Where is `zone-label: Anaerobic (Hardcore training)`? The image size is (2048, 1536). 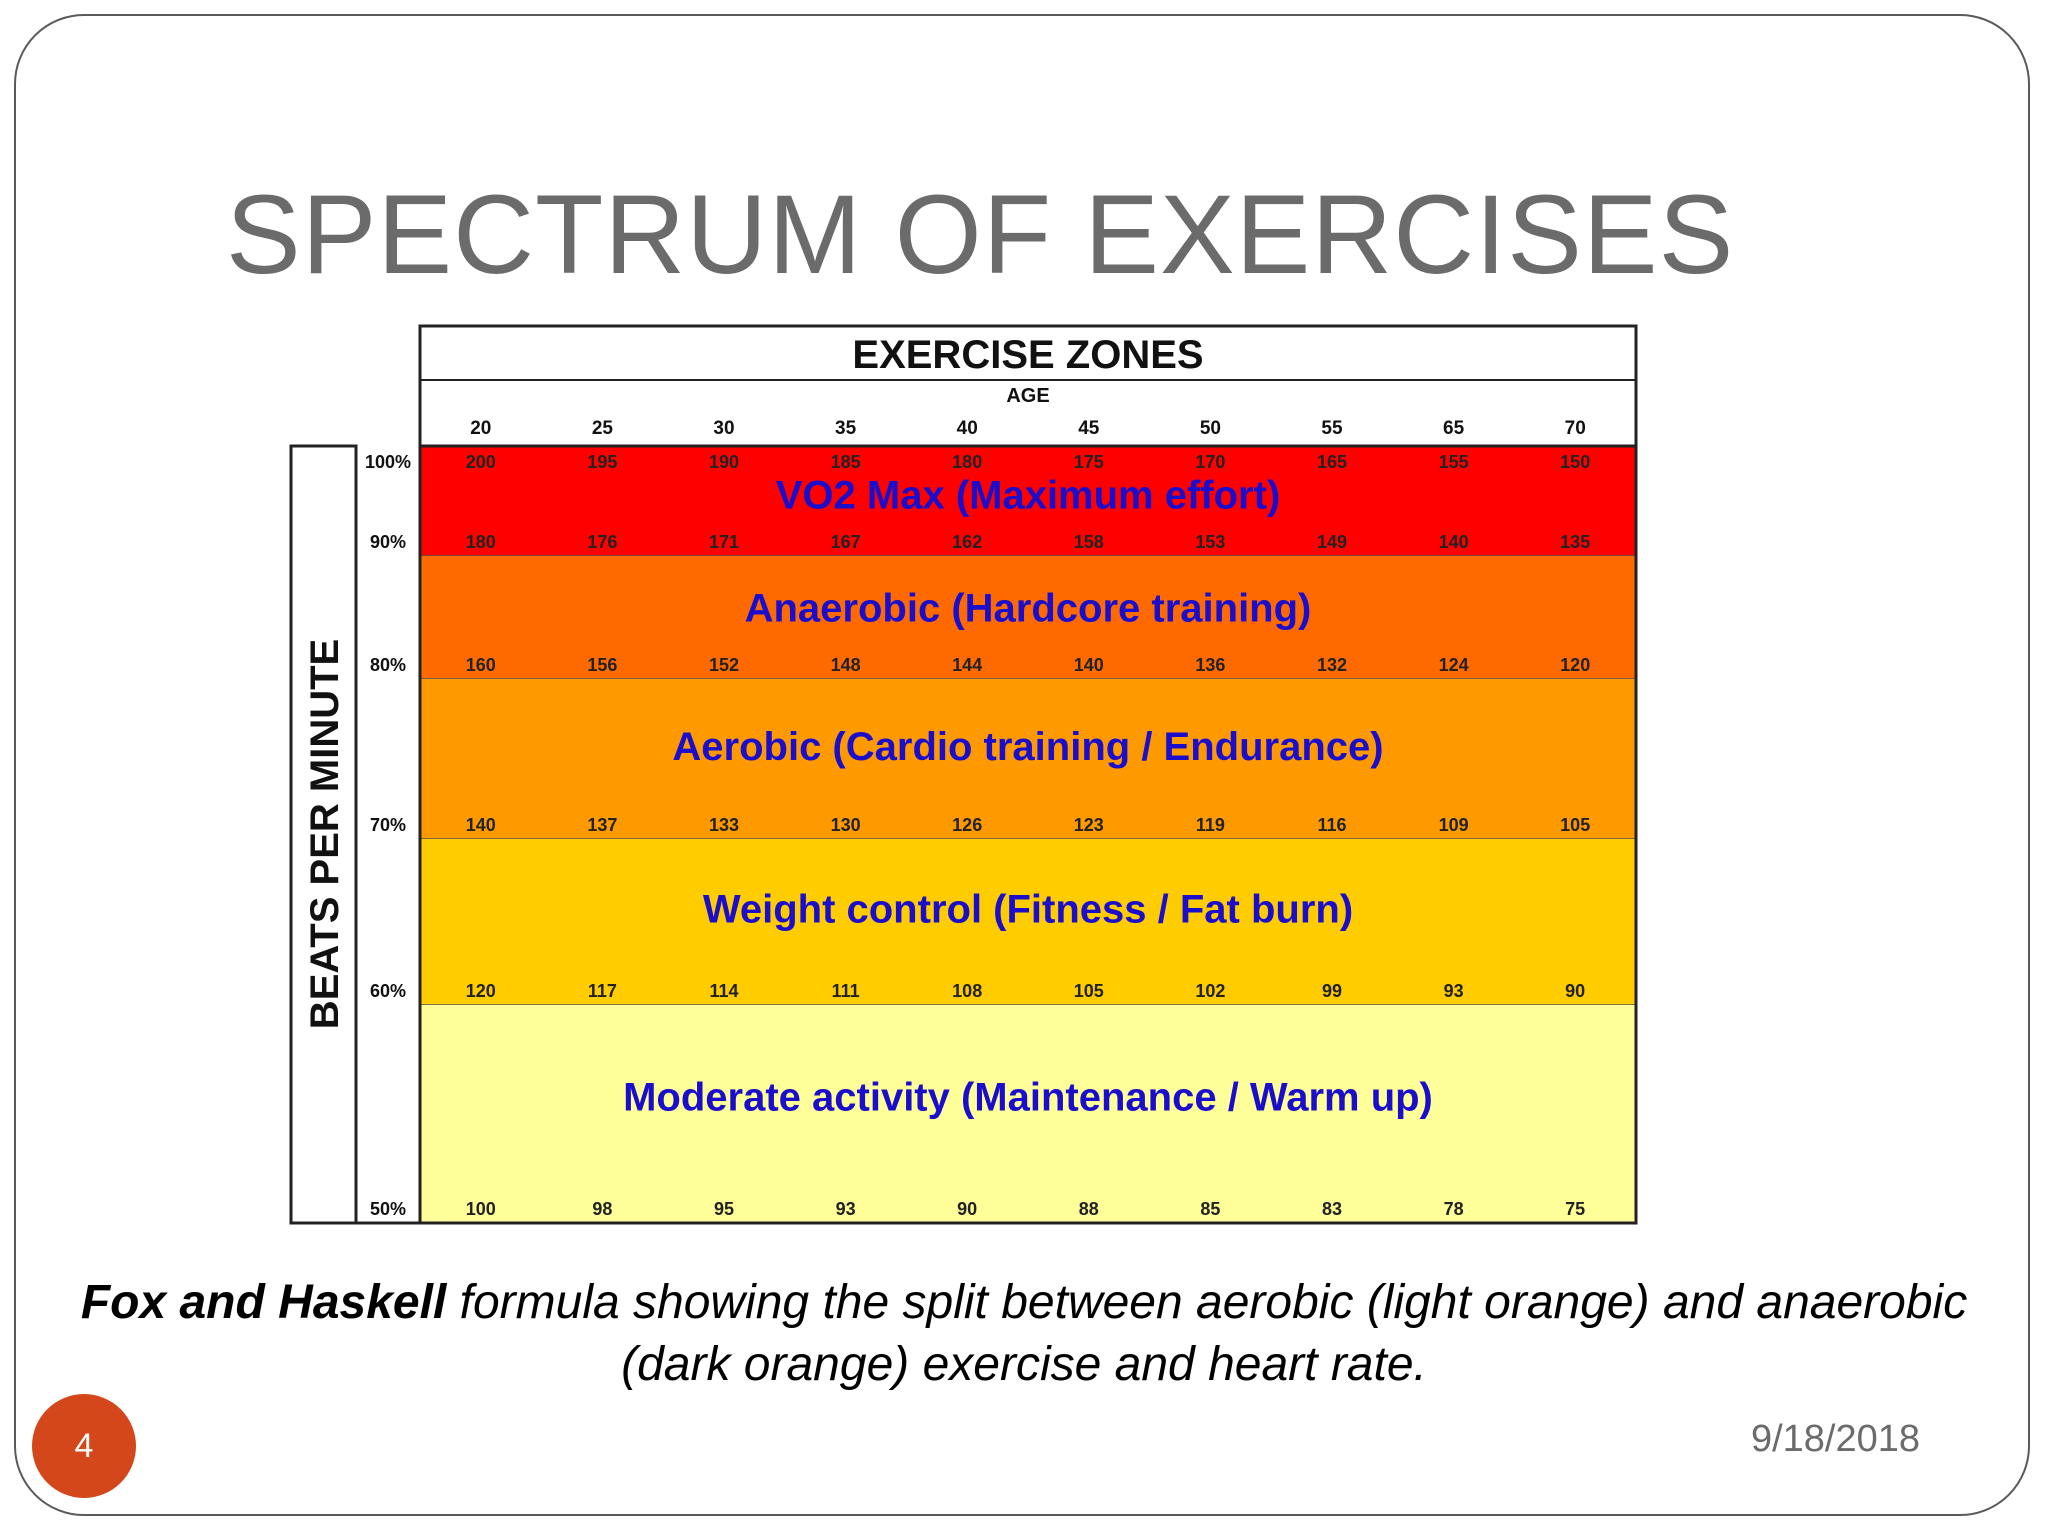 zone-label: Anaerobic (Hardcore training) is located at coordinates (1028, 609).